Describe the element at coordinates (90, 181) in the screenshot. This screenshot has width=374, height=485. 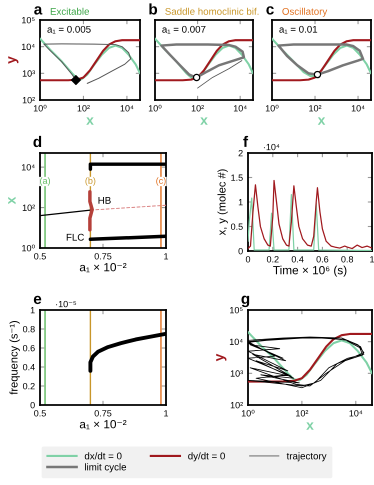
I see `ref-line-label: (b)` at that location.